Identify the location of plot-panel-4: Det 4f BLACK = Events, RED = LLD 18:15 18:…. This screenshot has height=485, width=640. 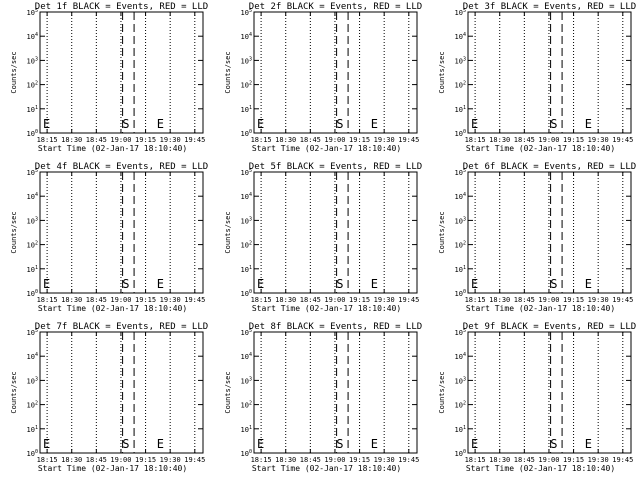
(109, 237).